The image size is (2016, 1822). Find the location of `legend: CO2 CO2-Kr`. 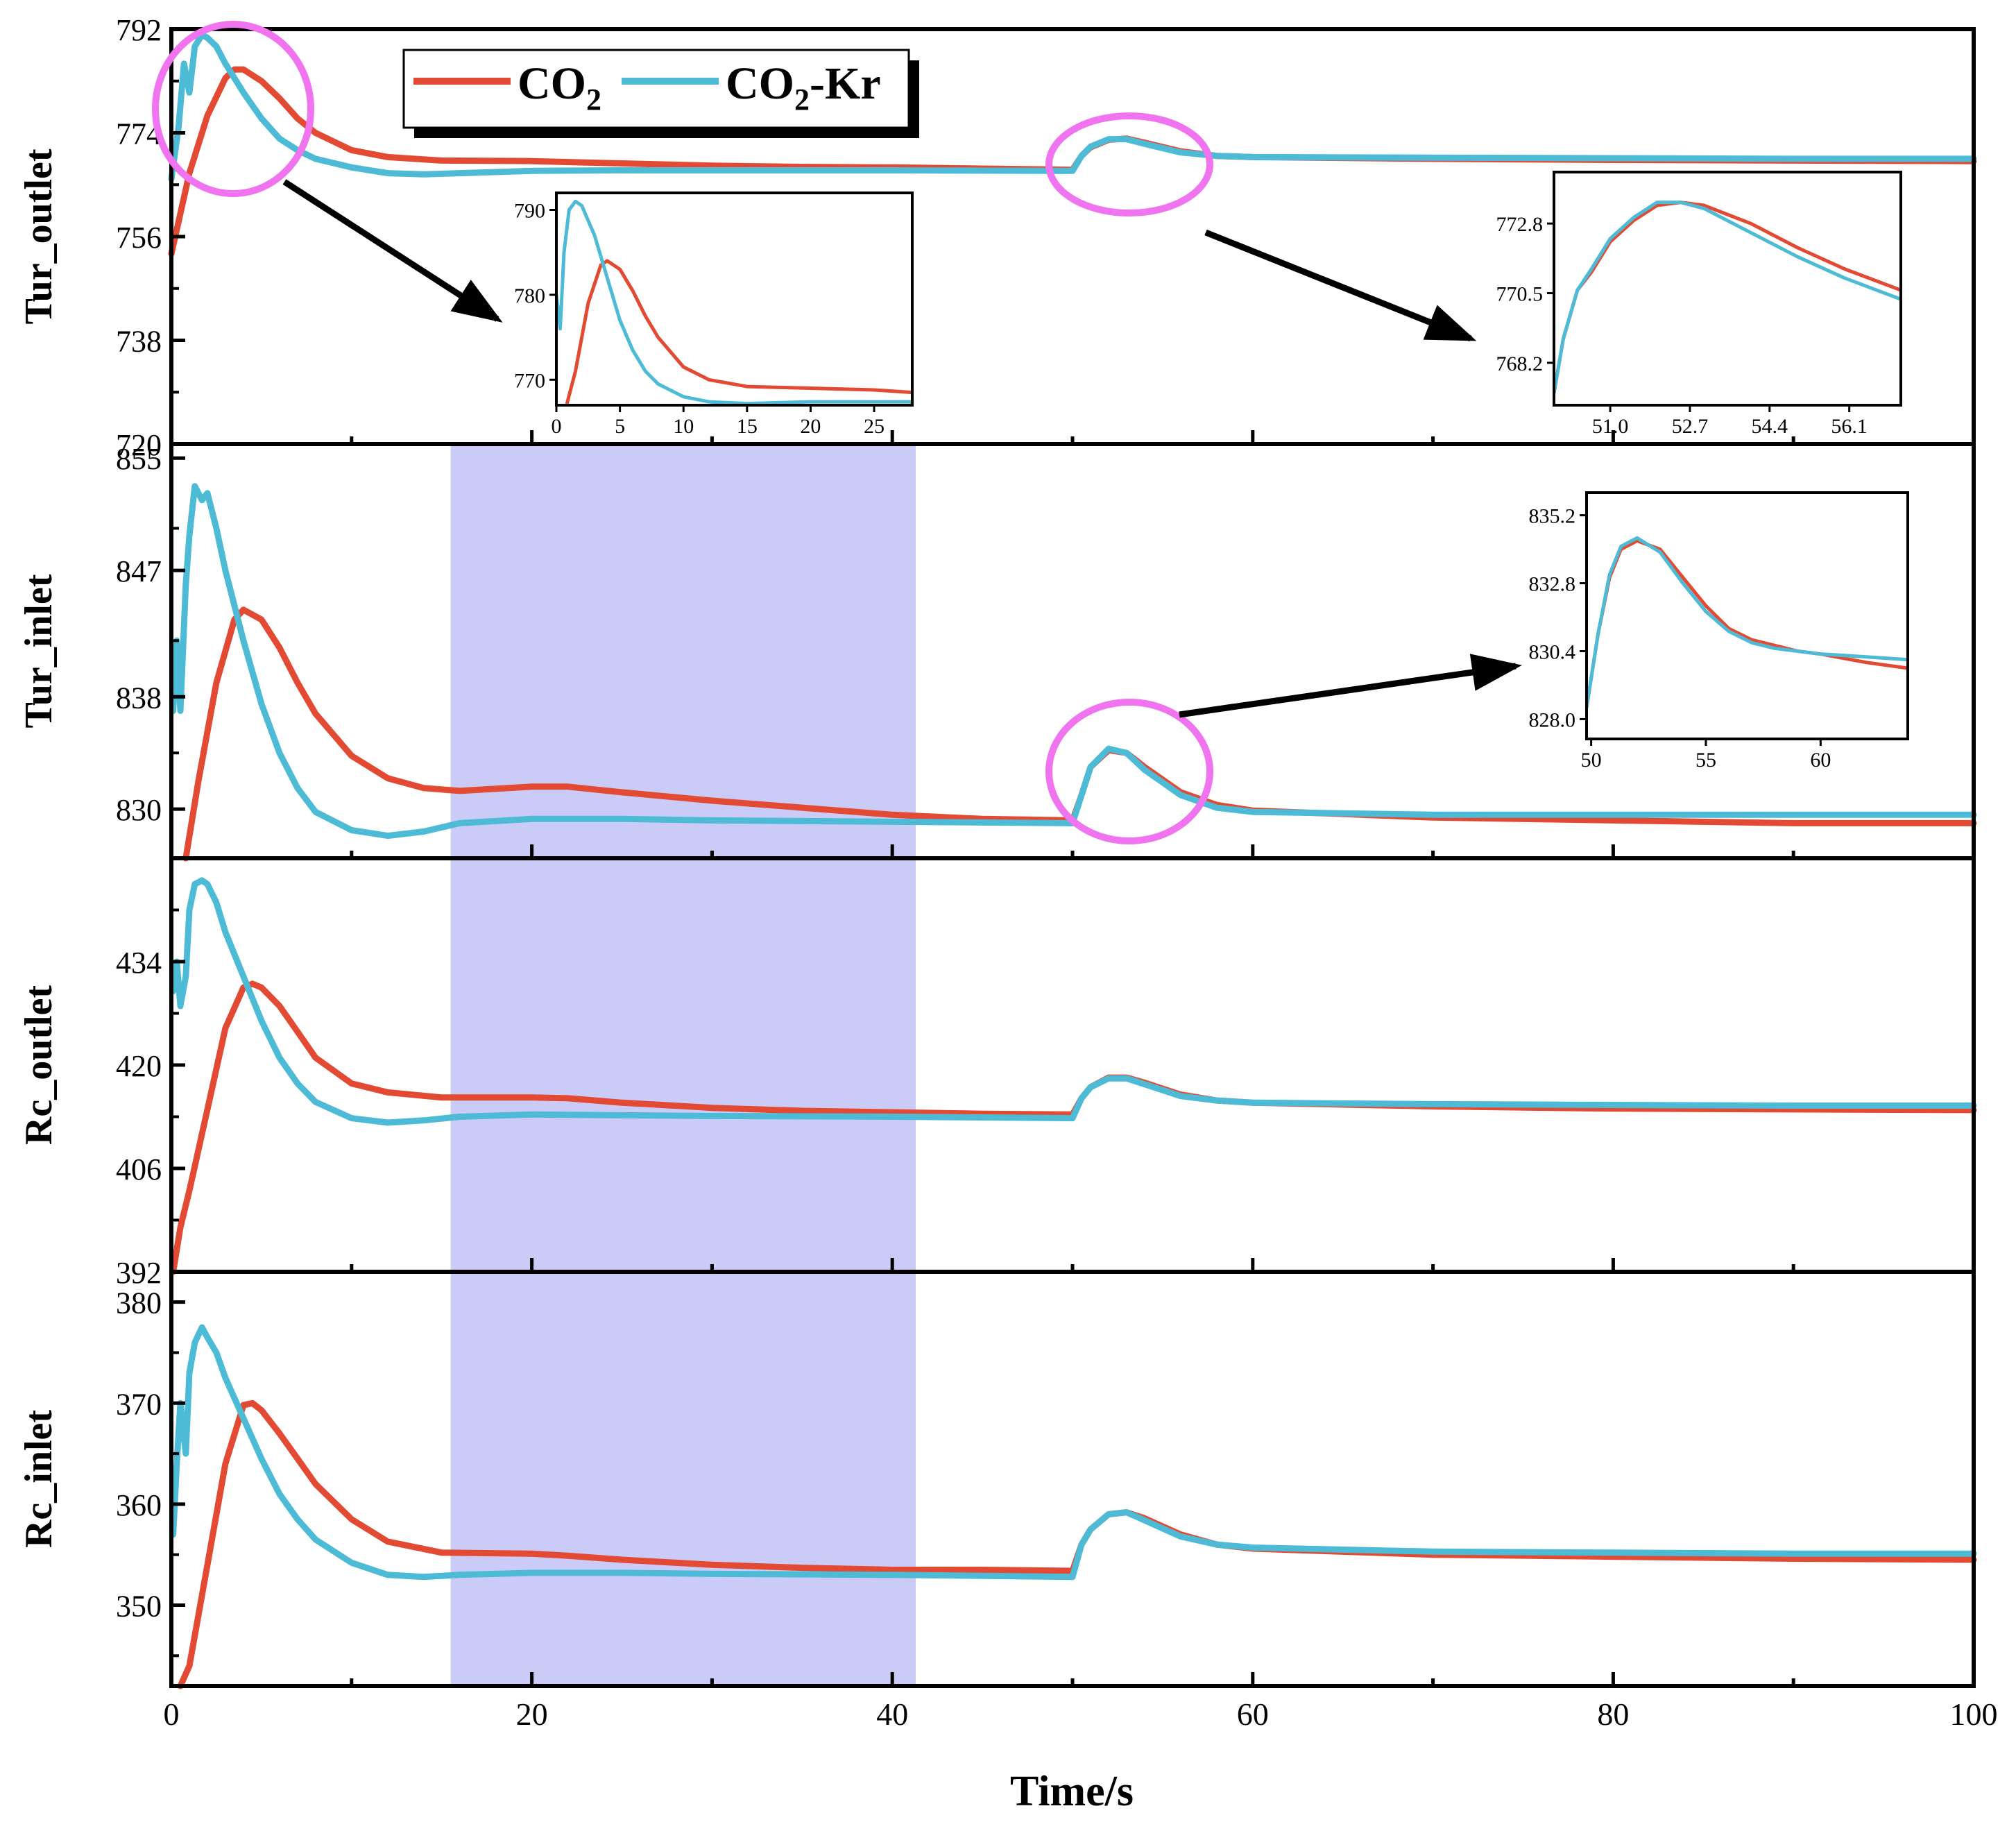

legend: CO2 CO2-Kr is located at coordinates (660, 93).